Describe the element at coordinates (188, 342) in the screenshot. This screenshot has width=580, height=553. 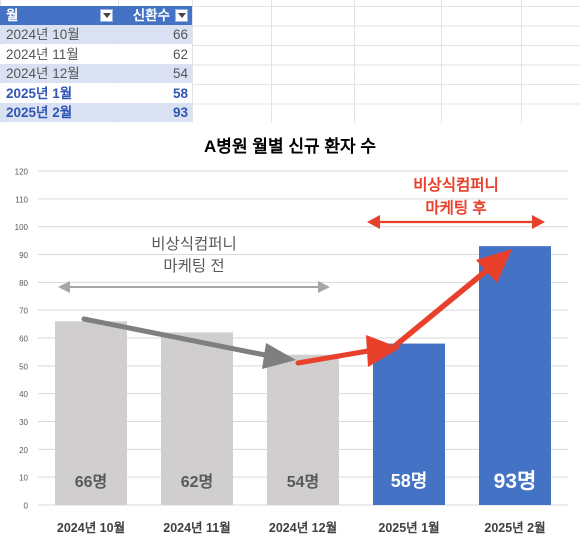
I see `decline-trend-arrow` at that location.